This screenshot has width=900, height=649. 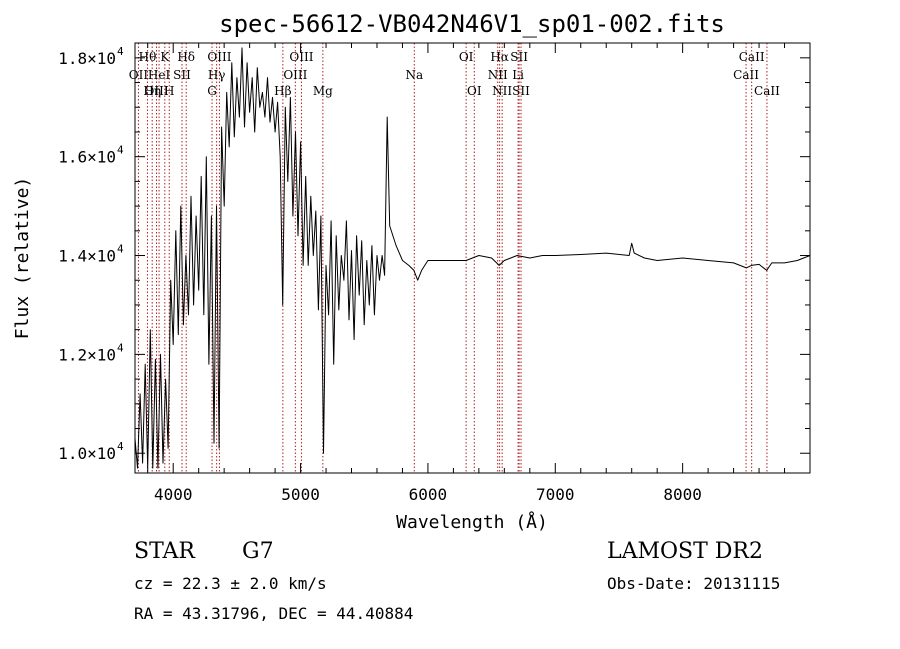 I want to click on x-tick-label: 7000, so click(x=555, y=494).